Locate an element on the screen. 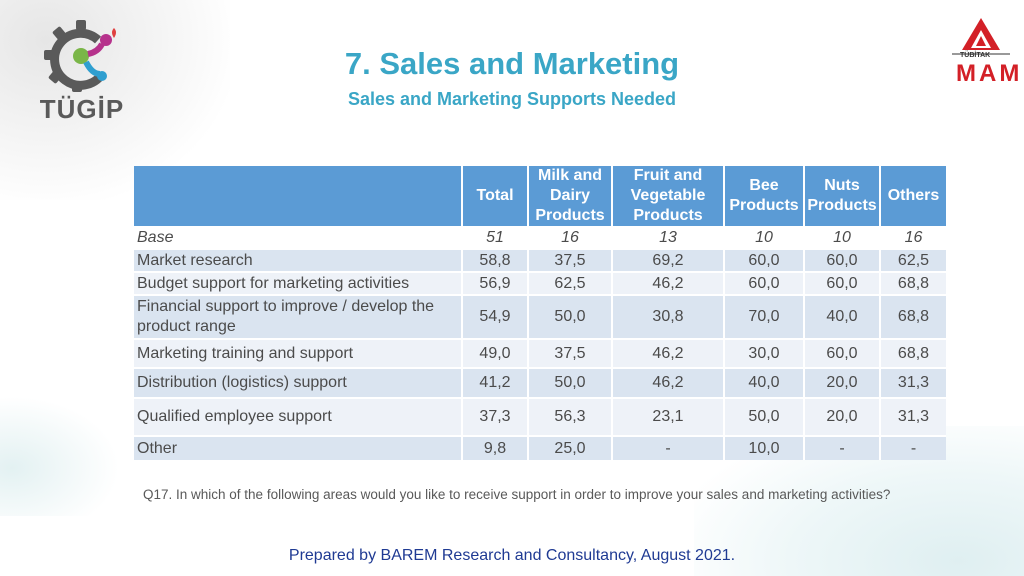 Image resolution: width=1024 pixels, height=576 pixels. cell-value: 13 is located at coordinates (668, 237).